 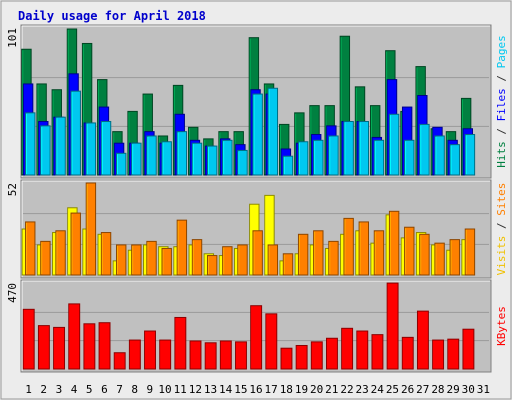 I want to click on x-tick-label: 7, so click(x=119, y=389).